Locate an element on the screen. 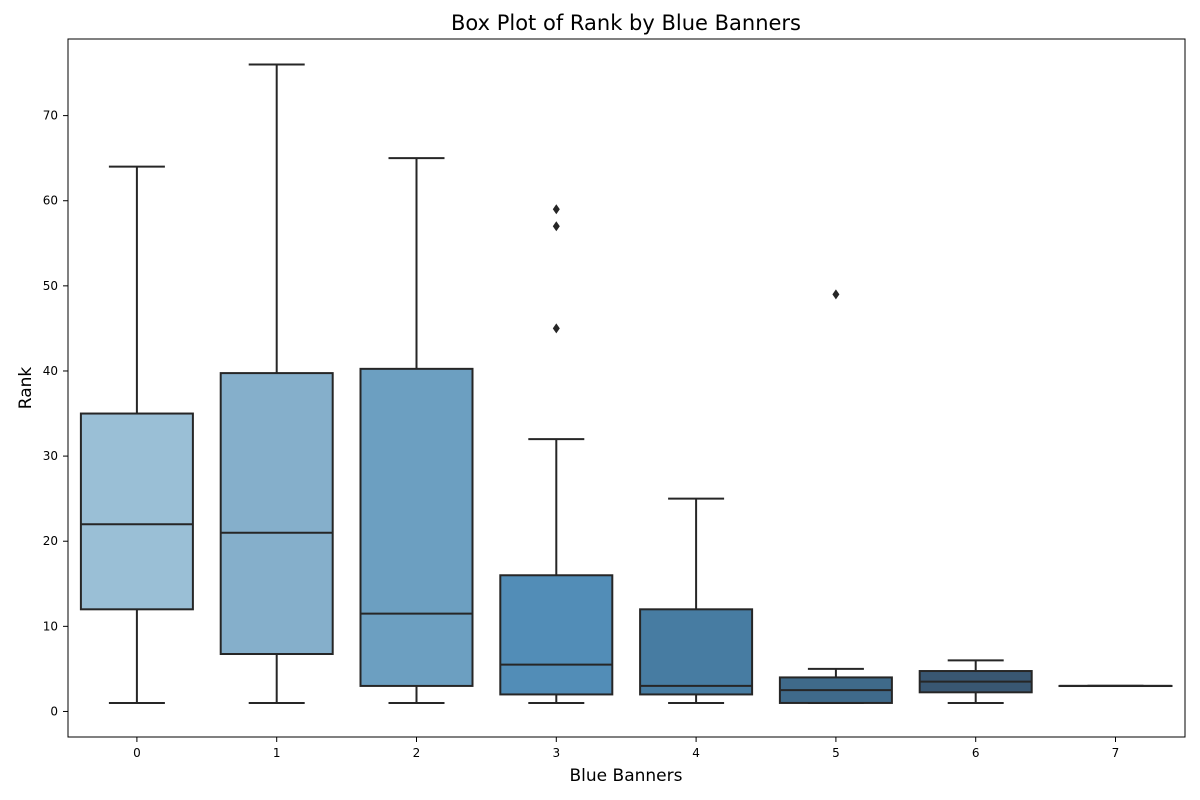 This screenshot has width=1200, height=800. x-tick-label: 1 is located at coordinates (277, 753).